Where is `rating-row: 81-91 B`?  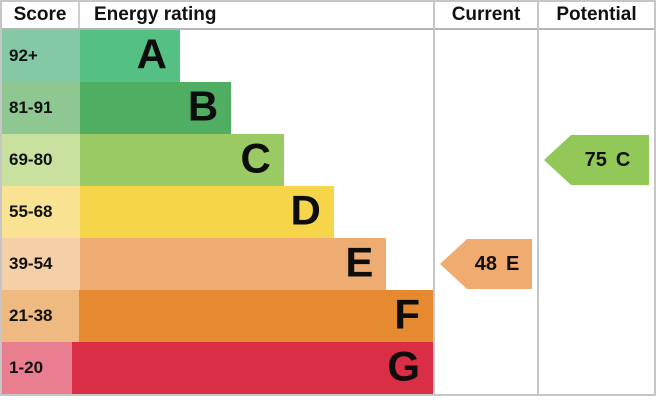 rating-row: 81-91 B is located at coordinates (217, 108).